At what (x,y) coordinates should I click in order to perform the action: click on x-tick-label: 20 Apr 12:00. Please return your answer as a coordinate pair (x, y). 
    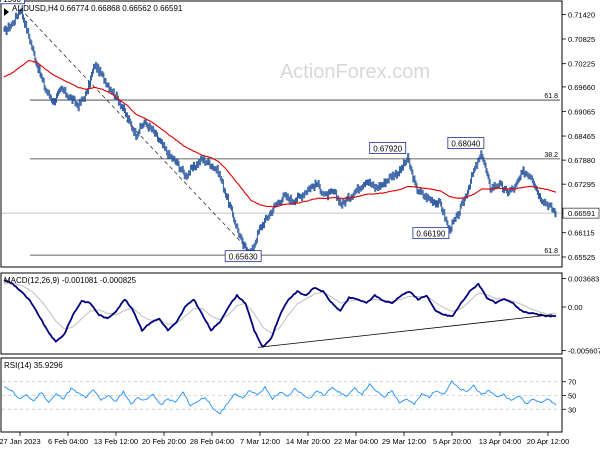
    Looking at the image, I should click on (548, 441).